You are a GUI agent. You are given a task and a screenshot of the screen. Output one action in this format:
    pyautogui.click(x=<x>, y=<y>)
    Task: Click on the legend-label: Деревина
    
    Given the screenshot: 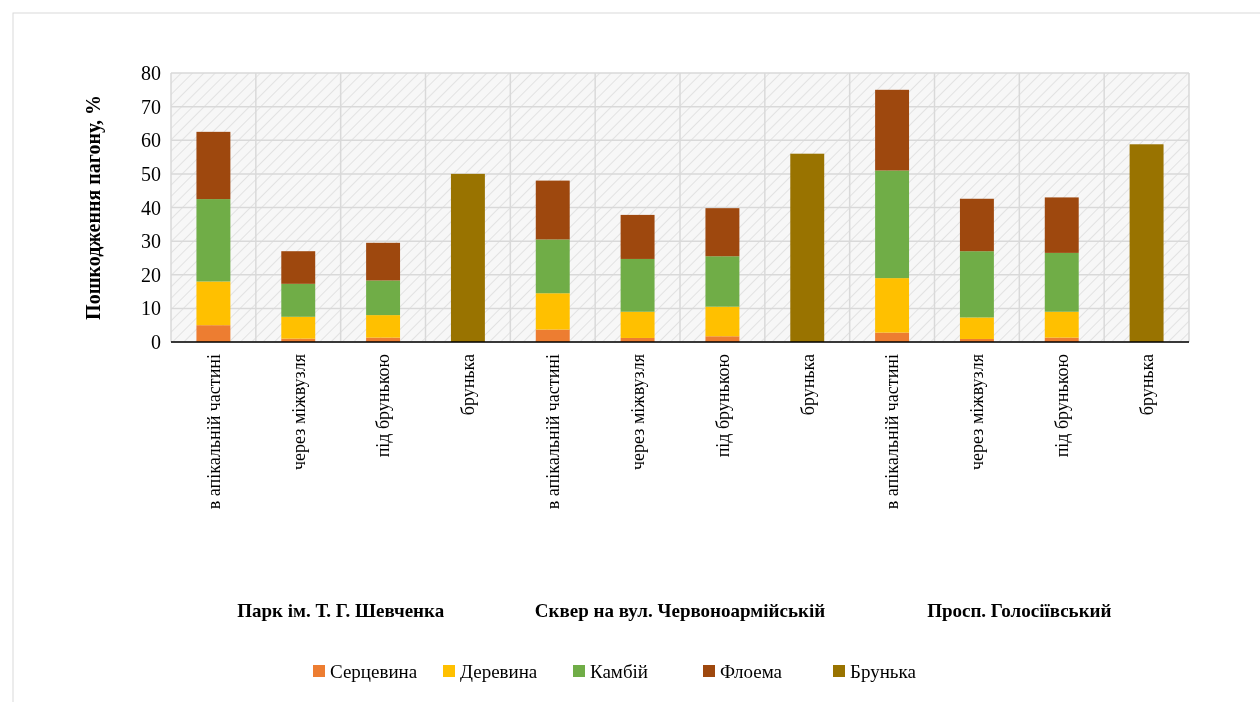 What is the action you would take?
    pyautogui.click(x=499, y=671)
    